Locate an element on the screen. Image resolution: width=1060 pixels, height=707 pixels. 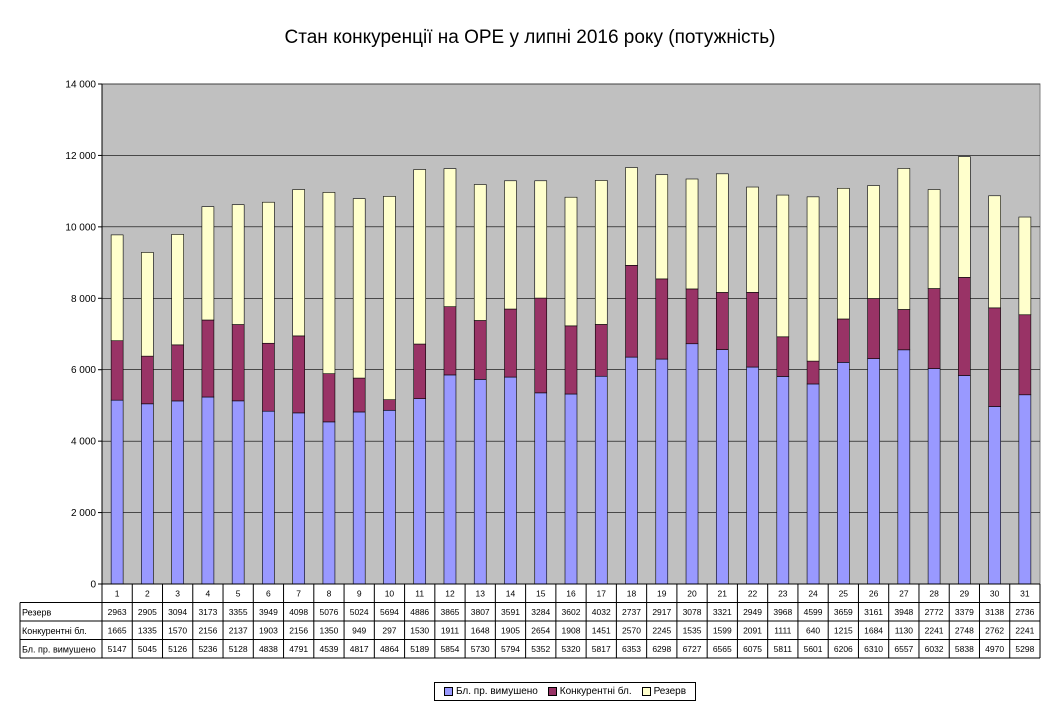
y-tick-label: 2 000 is located at coordinates (83, 513).